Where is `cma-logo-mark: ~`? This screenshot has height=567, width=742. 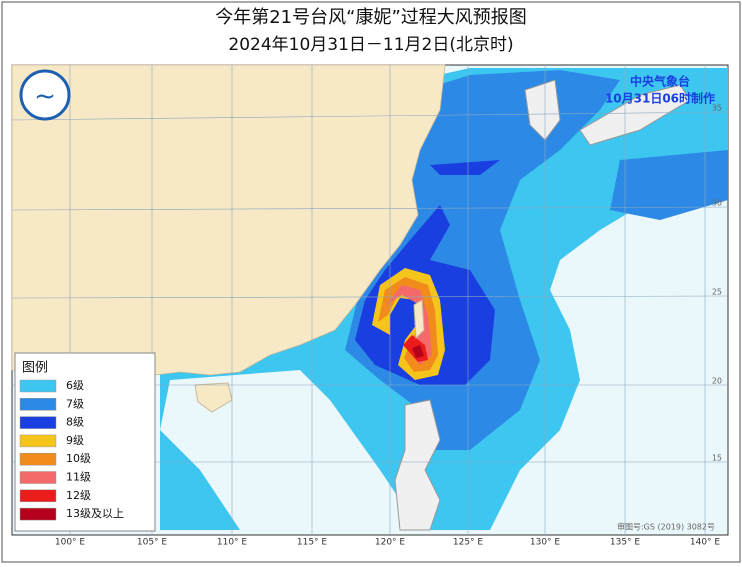
cma-logo-mark: ~ is located at coordinates (45, 97).